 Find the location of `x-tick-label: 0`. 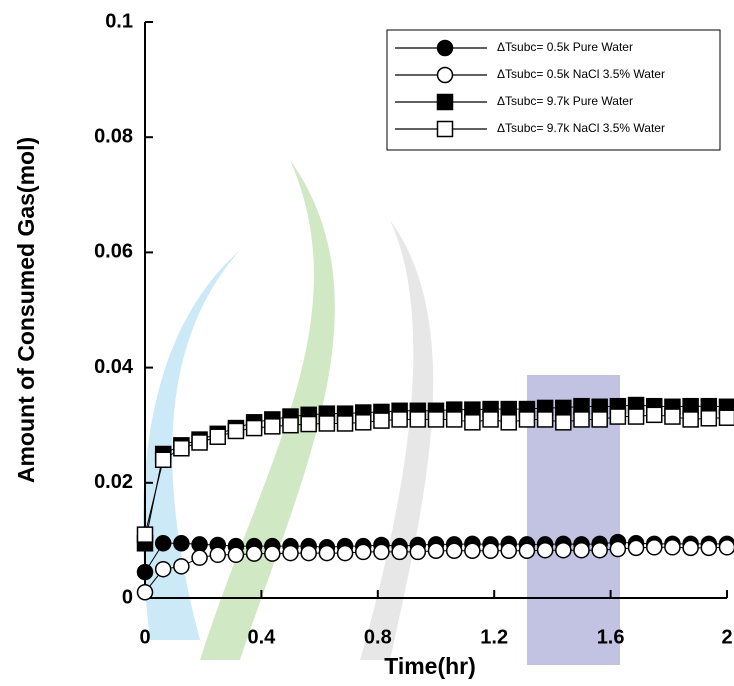

x-tick-label: 0 is located at coordinates (144, 637).